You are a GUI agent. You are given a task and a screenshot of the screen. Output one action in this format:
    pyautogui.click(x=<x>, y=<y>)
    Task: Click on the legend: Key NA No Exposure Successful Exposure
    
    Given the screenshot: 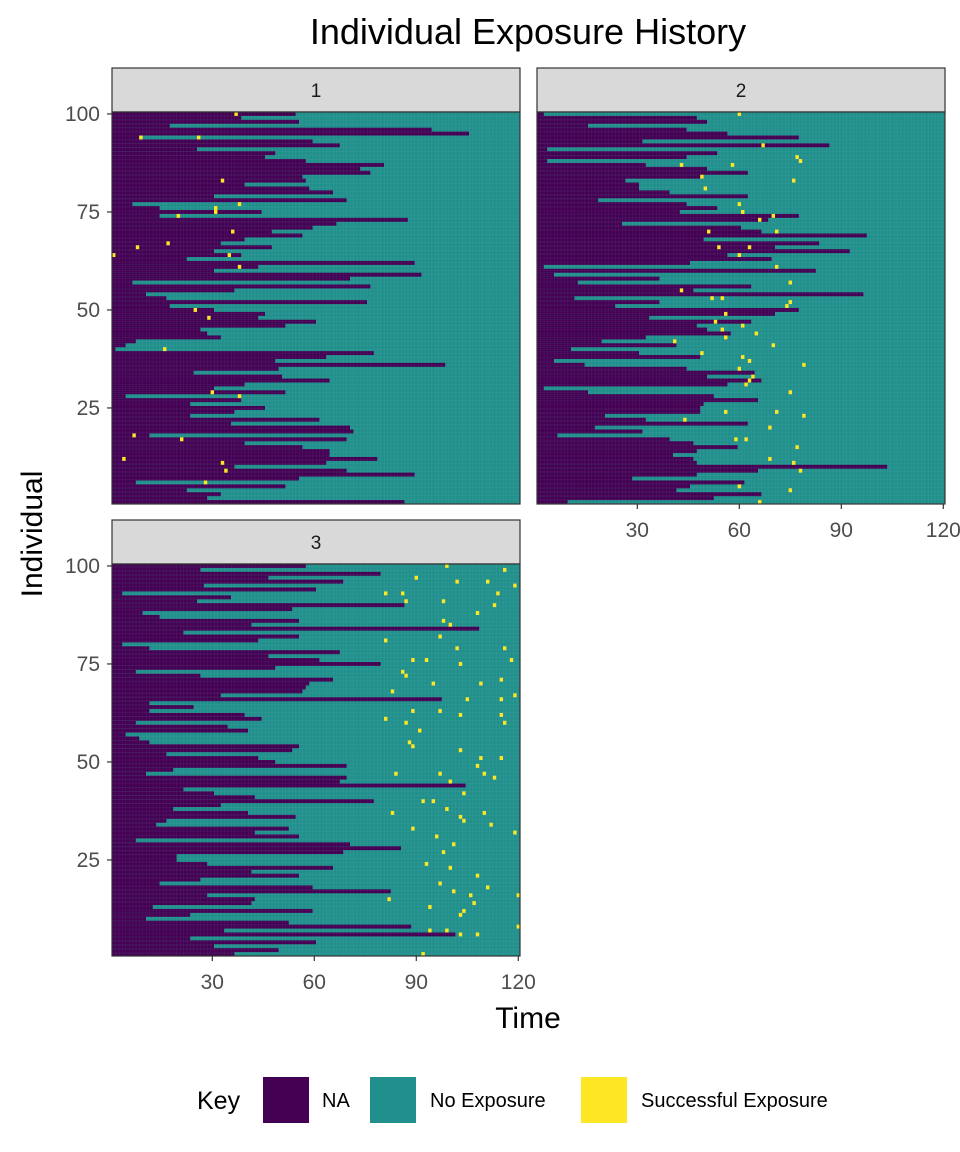 What is the action you would take?
    pyautogui.click(x=512, y=1100)
    